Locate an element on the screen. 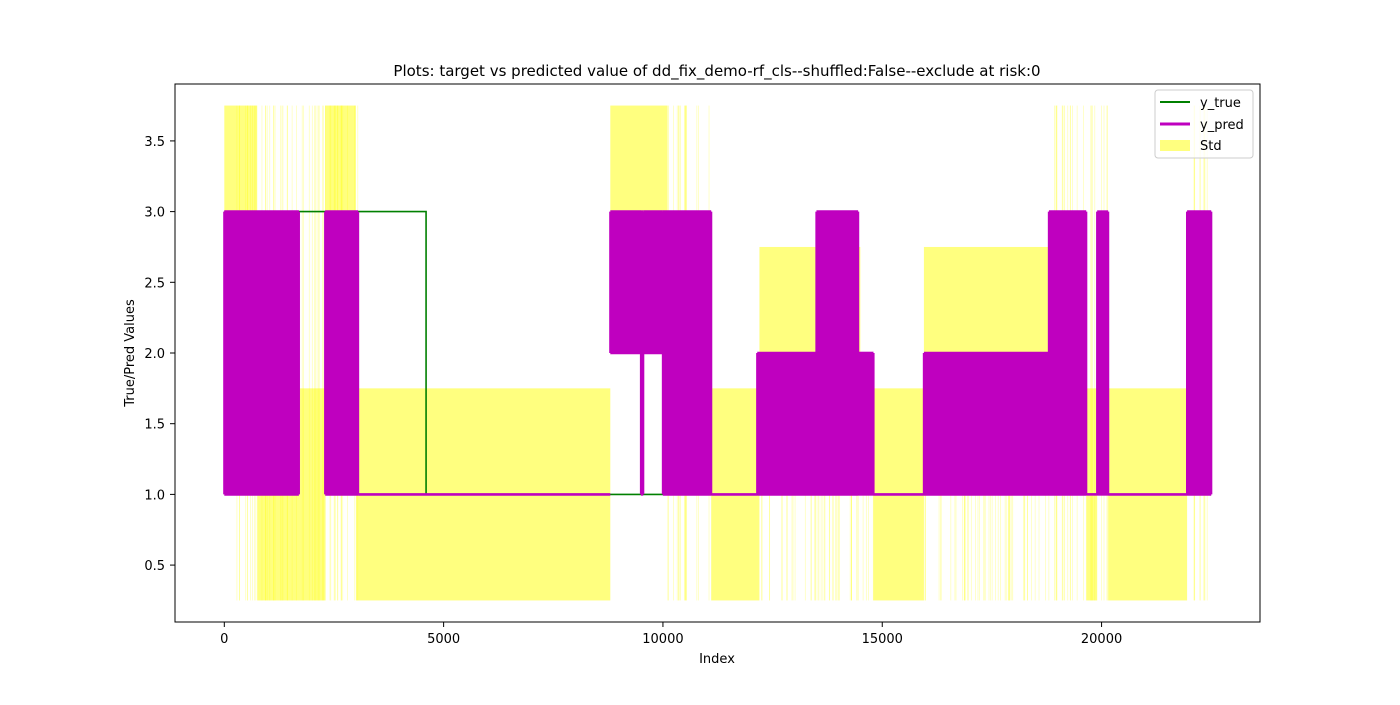 This screenshot has height=705, width=1400. x-tick-label: 0 is located at coordinates (224, 639).